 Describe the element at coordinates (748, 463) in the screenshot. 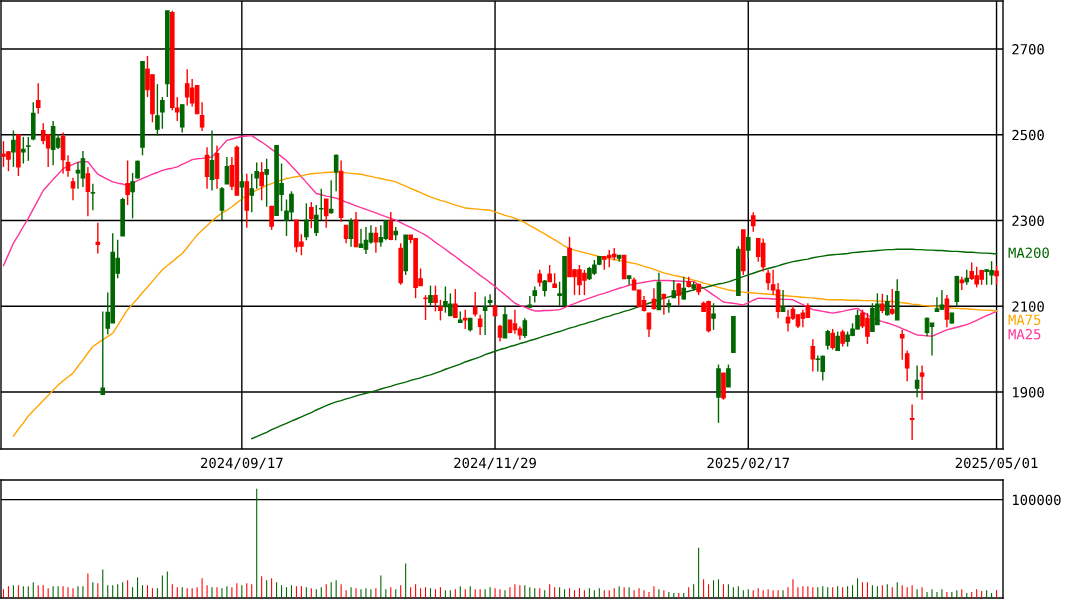

I see `x-tick-label: 2025/02/17` at that location.